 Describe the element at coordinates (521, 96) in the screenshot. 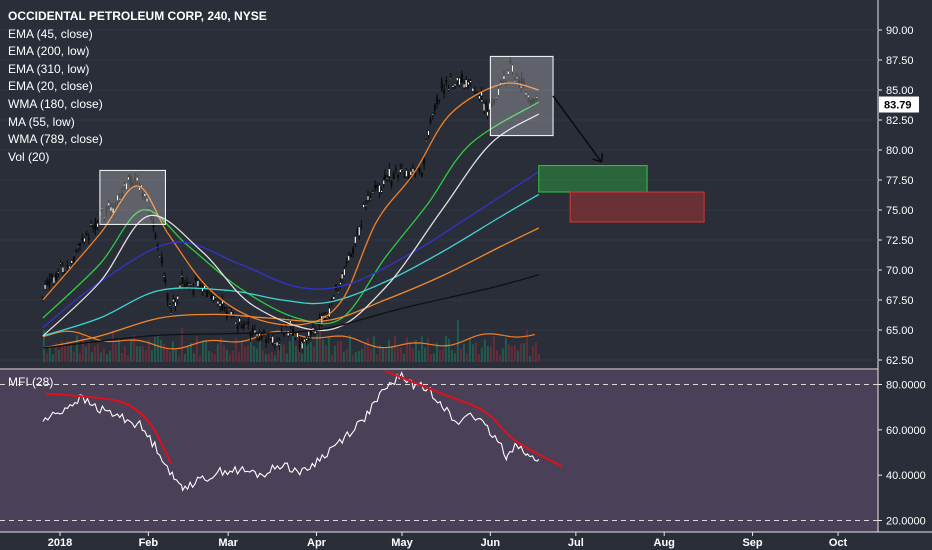

I see `highlight-box-right` at that location.